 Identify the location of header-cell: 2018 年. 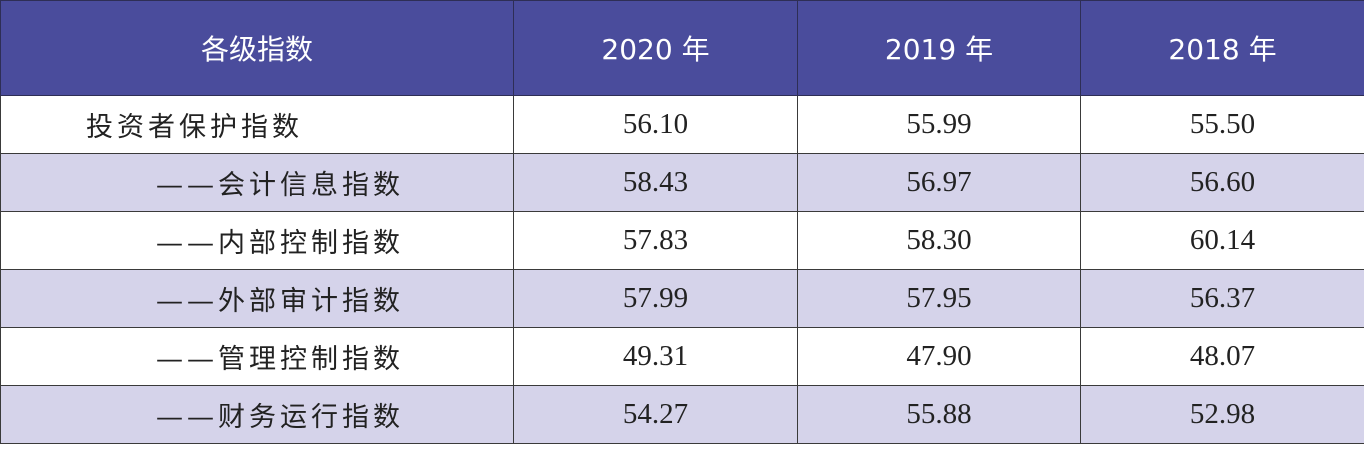
(1222, 48).